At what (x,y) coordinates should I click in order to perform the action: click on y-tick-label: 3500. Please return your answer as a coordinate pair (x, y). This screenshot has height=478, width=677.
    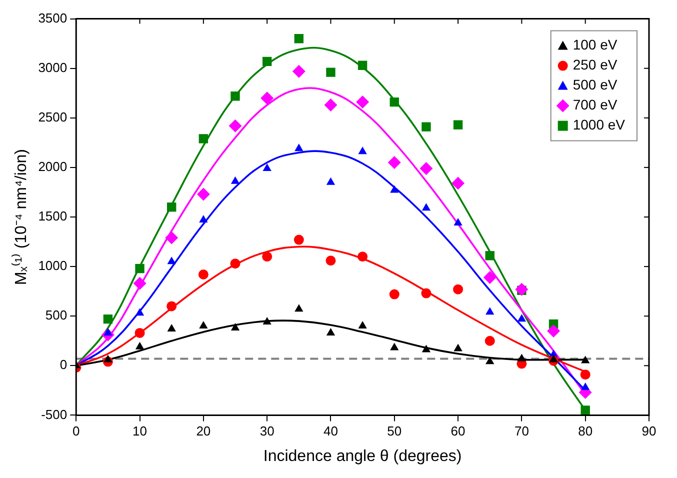
    Looking at the image, I should click on (53, 18).